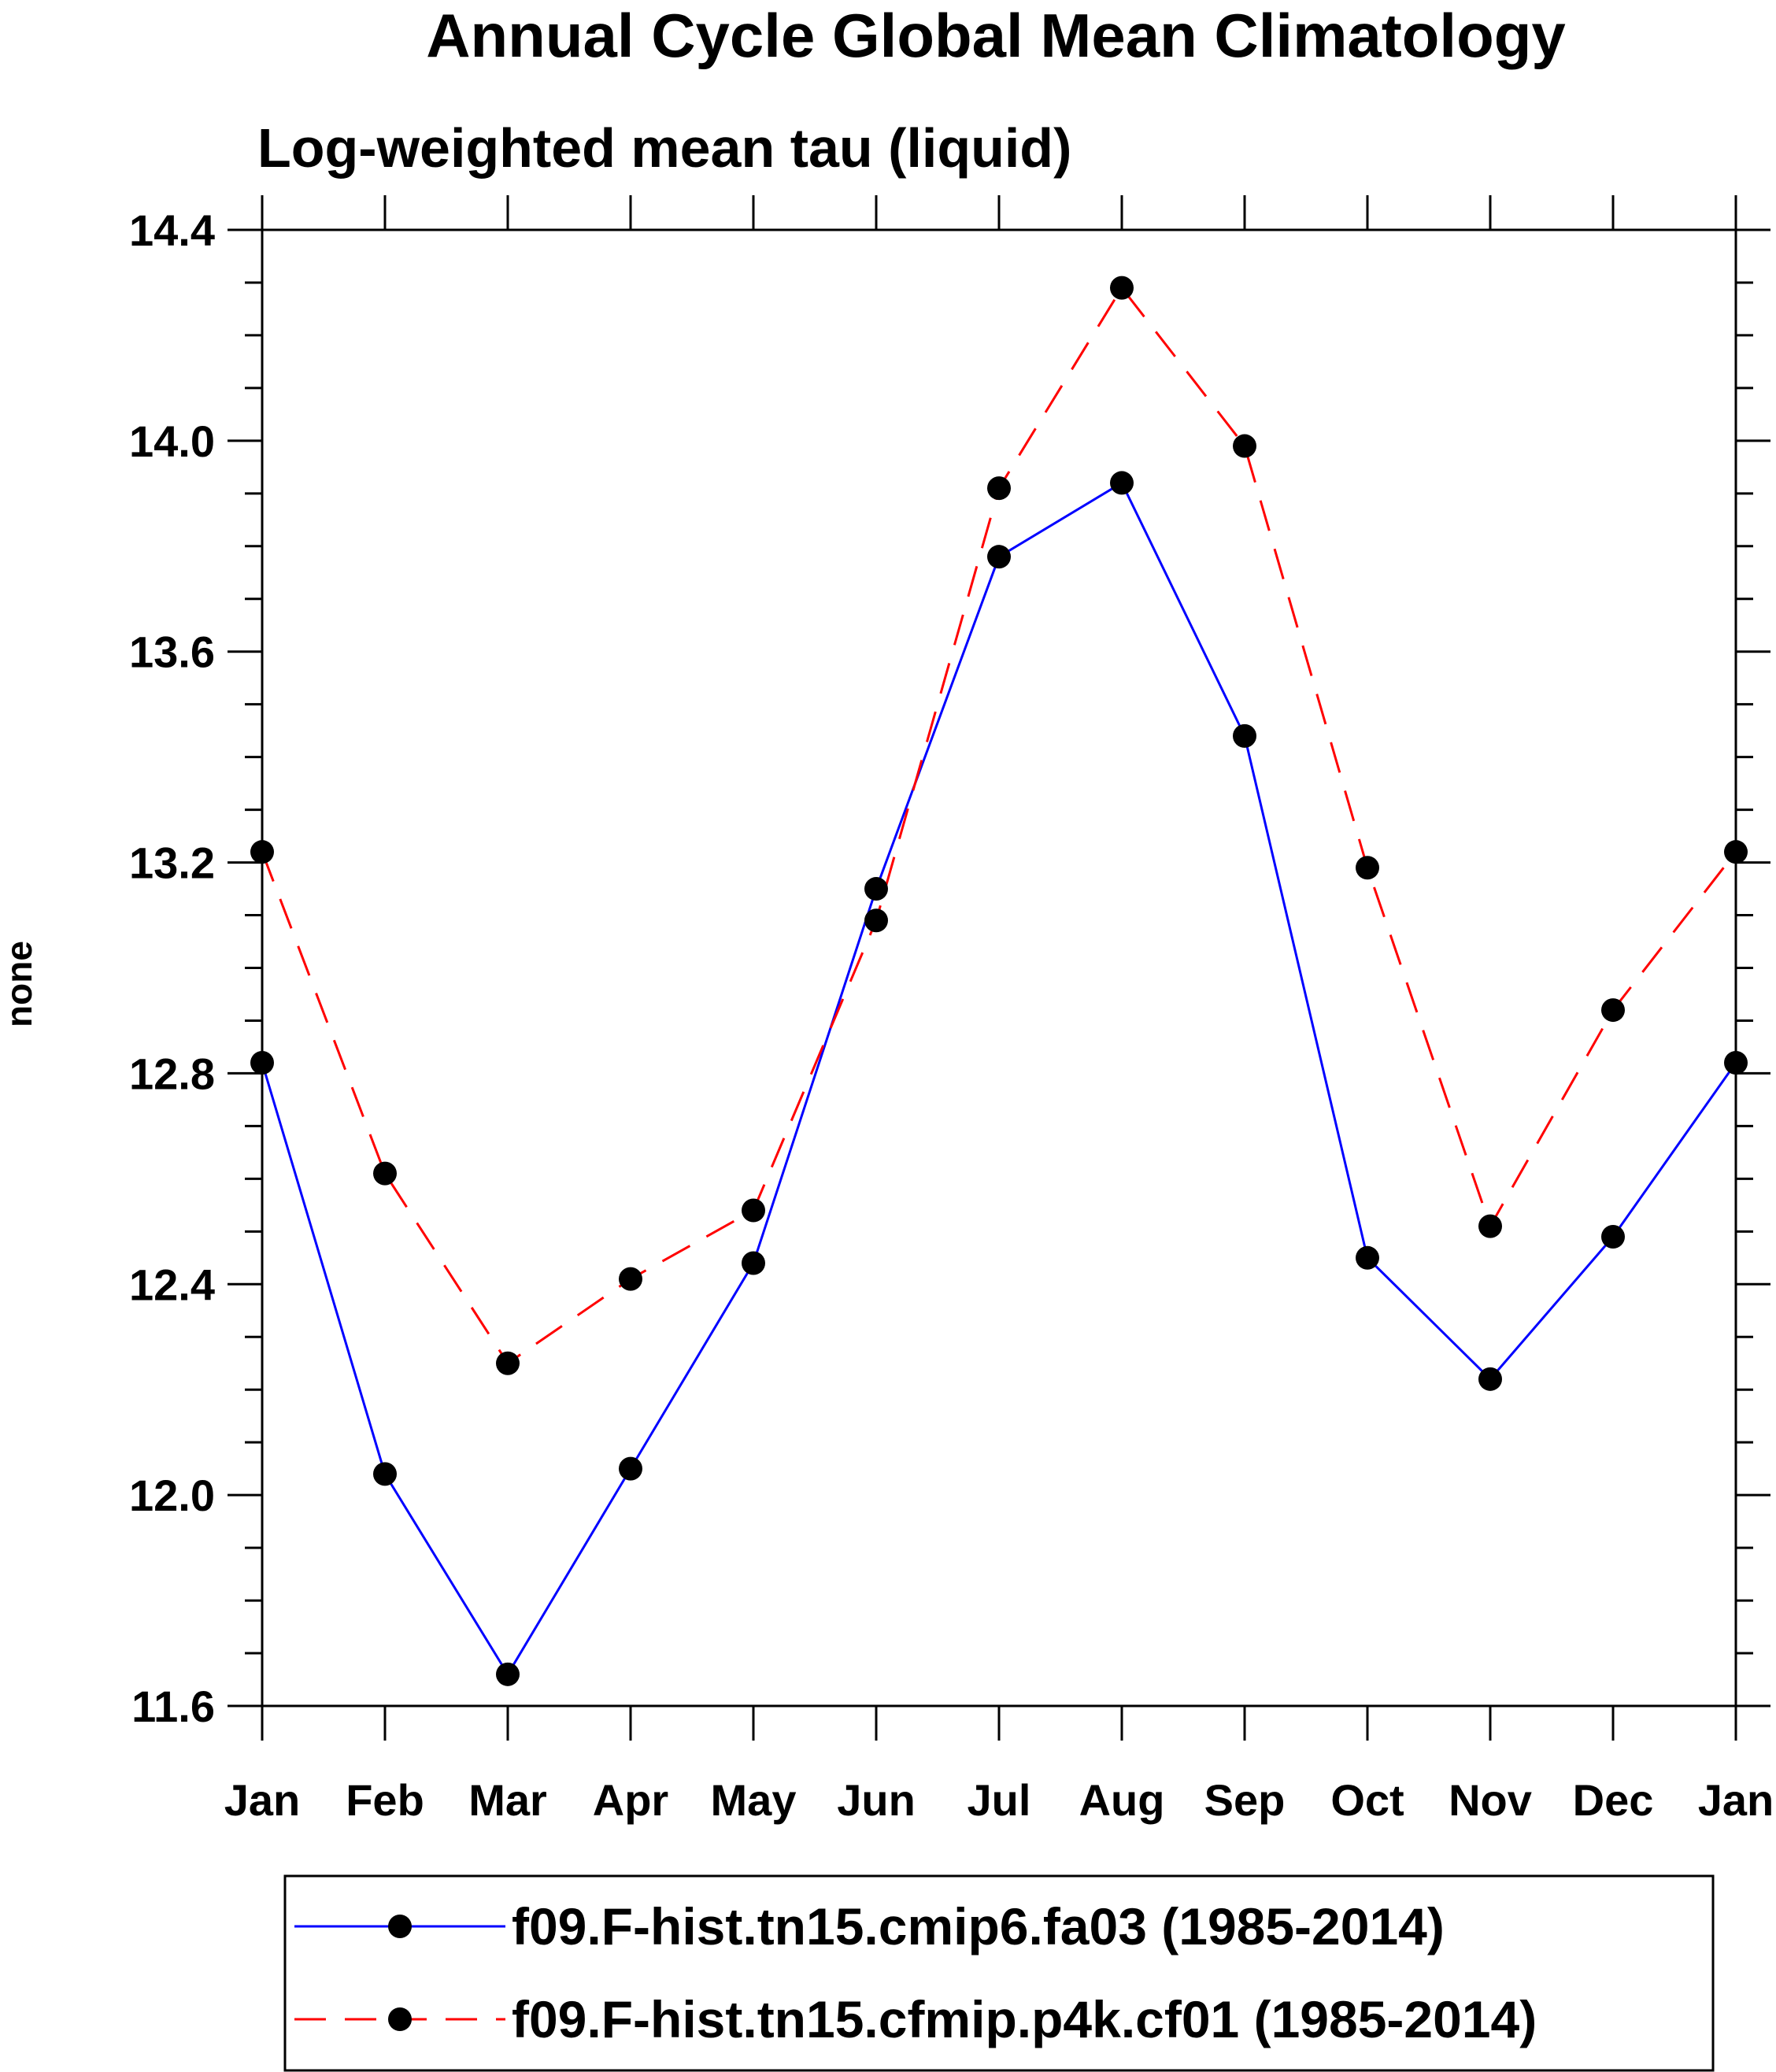  Describe the element at coordinates (172, 1073) in the screenshot. I see `y-tick-label: 12.8` at that location.